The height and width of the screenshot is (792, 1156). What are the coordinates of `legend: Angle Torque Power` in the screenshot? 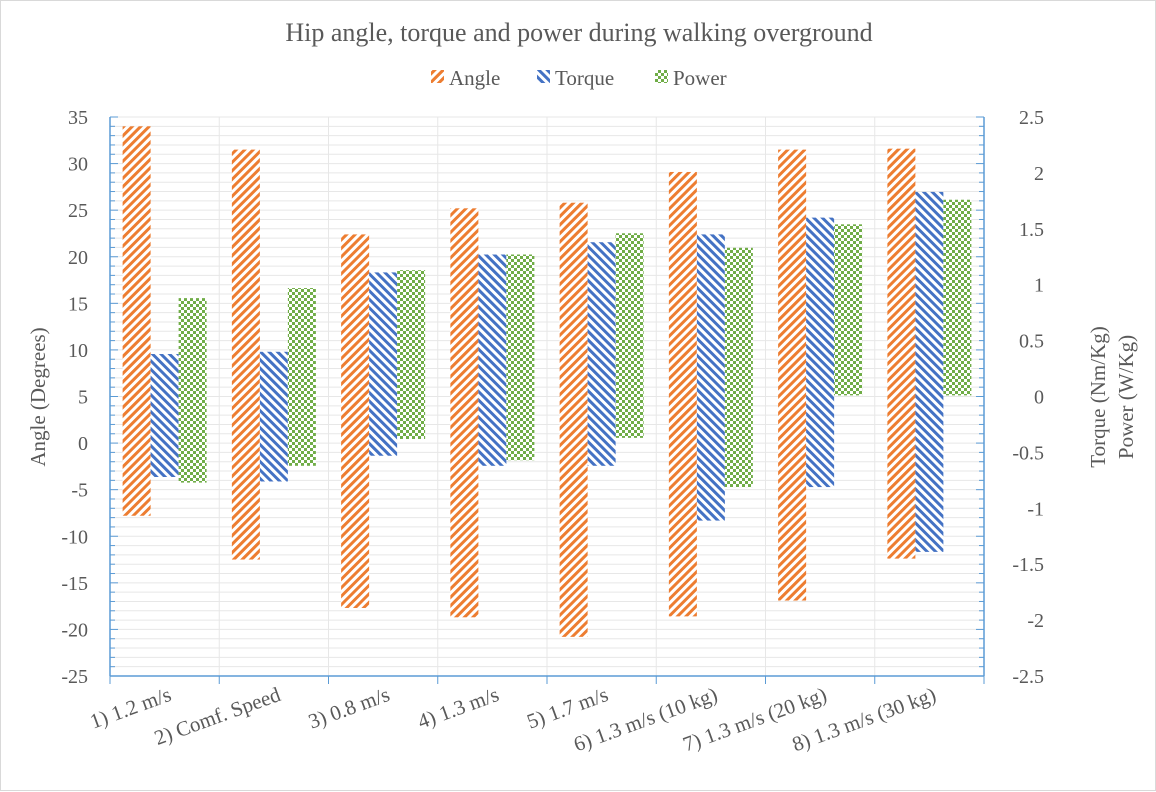 It's located at (579, 78).